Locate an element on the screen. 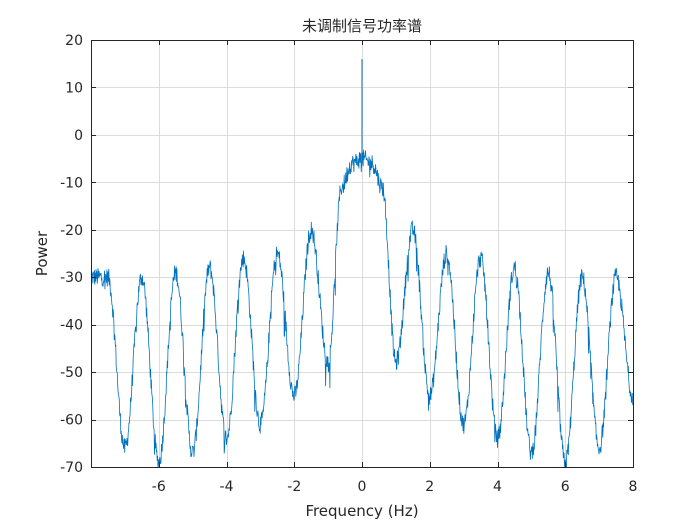 This screenshot has height=525, width=700. y-axis-label: Power is located at coordinates (42, 253).